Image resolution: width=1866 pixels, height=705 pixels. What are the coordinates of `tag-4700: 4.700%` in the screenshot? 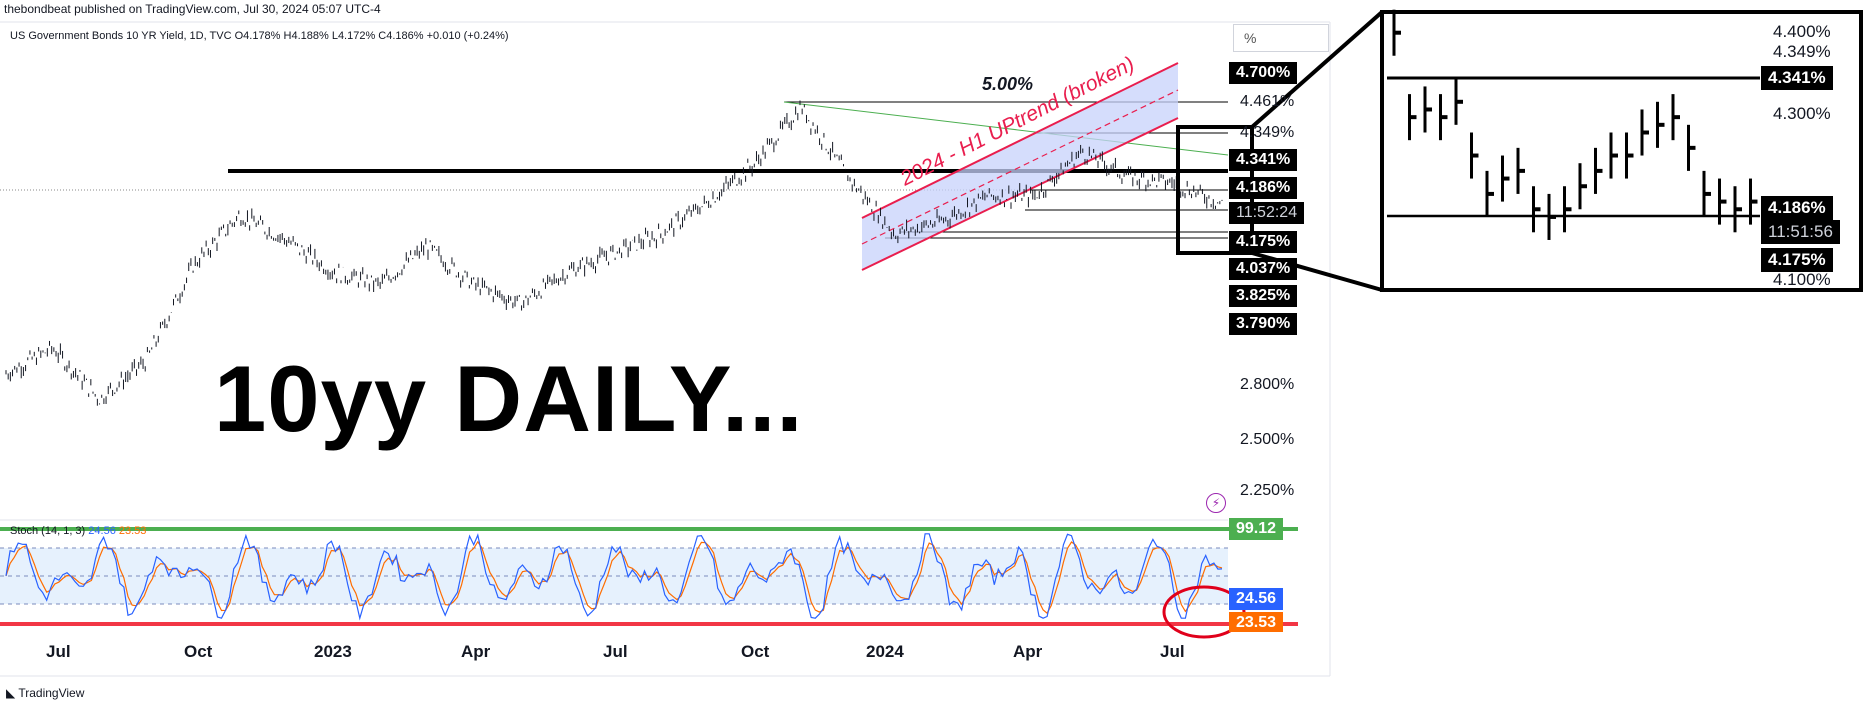 It's located at (1263, 73).